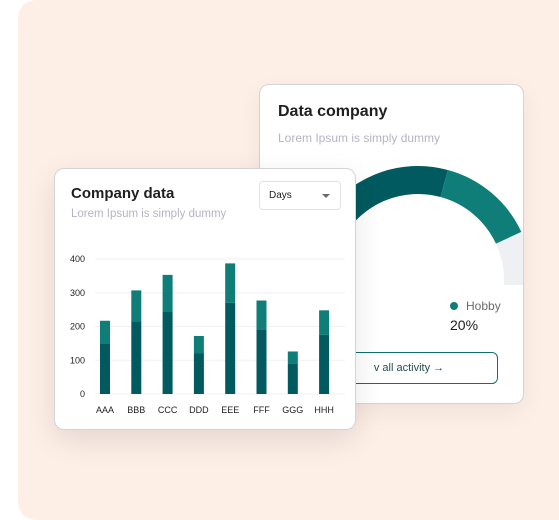  I want to click on x-tick-label: HHH, so click(324, 410).